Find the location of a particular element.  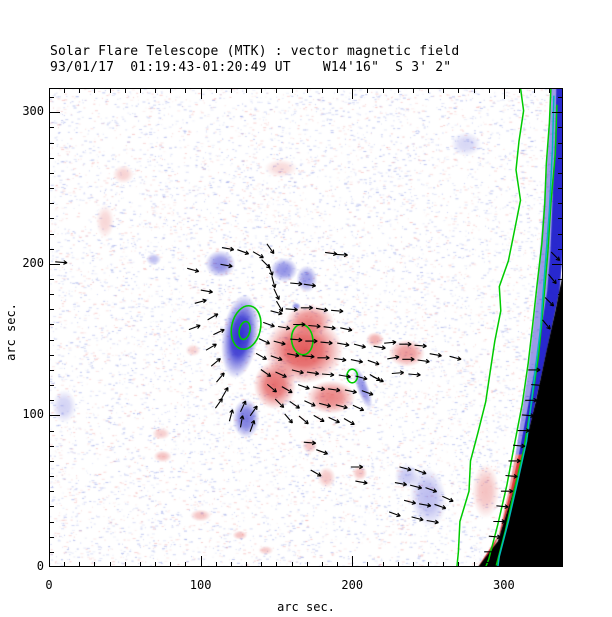

x-tick-label: 200 is located at coordinates (352, 585).